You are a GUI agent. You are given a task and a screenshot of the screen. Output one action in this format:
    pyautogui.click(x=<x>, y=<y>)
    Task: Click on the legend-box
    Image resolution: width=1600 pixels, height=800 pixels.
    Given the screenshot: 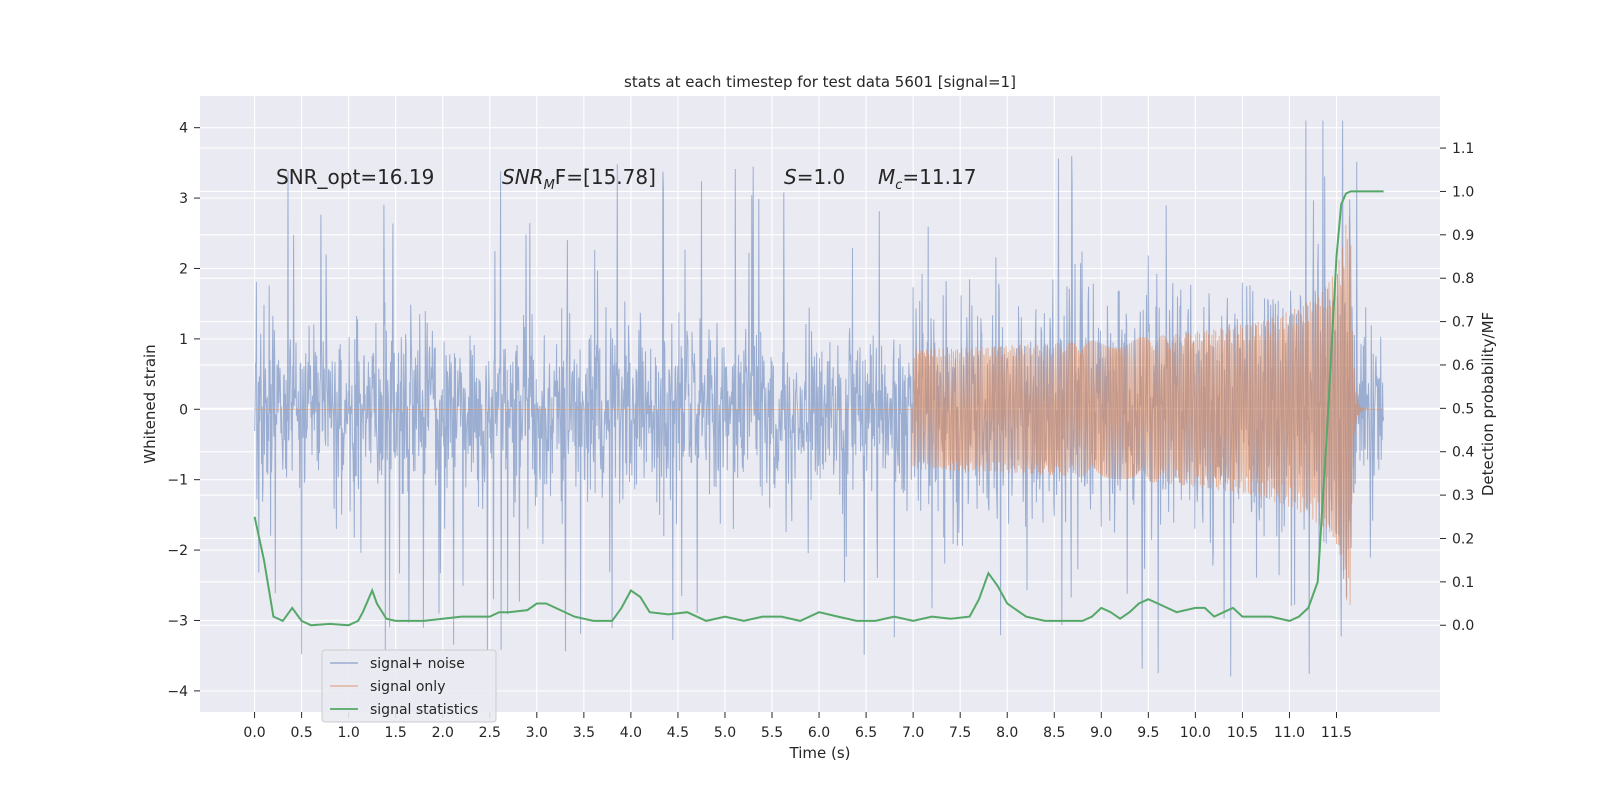 What is the action you would take?
    pyautogui.click(x=409, y=686)
    